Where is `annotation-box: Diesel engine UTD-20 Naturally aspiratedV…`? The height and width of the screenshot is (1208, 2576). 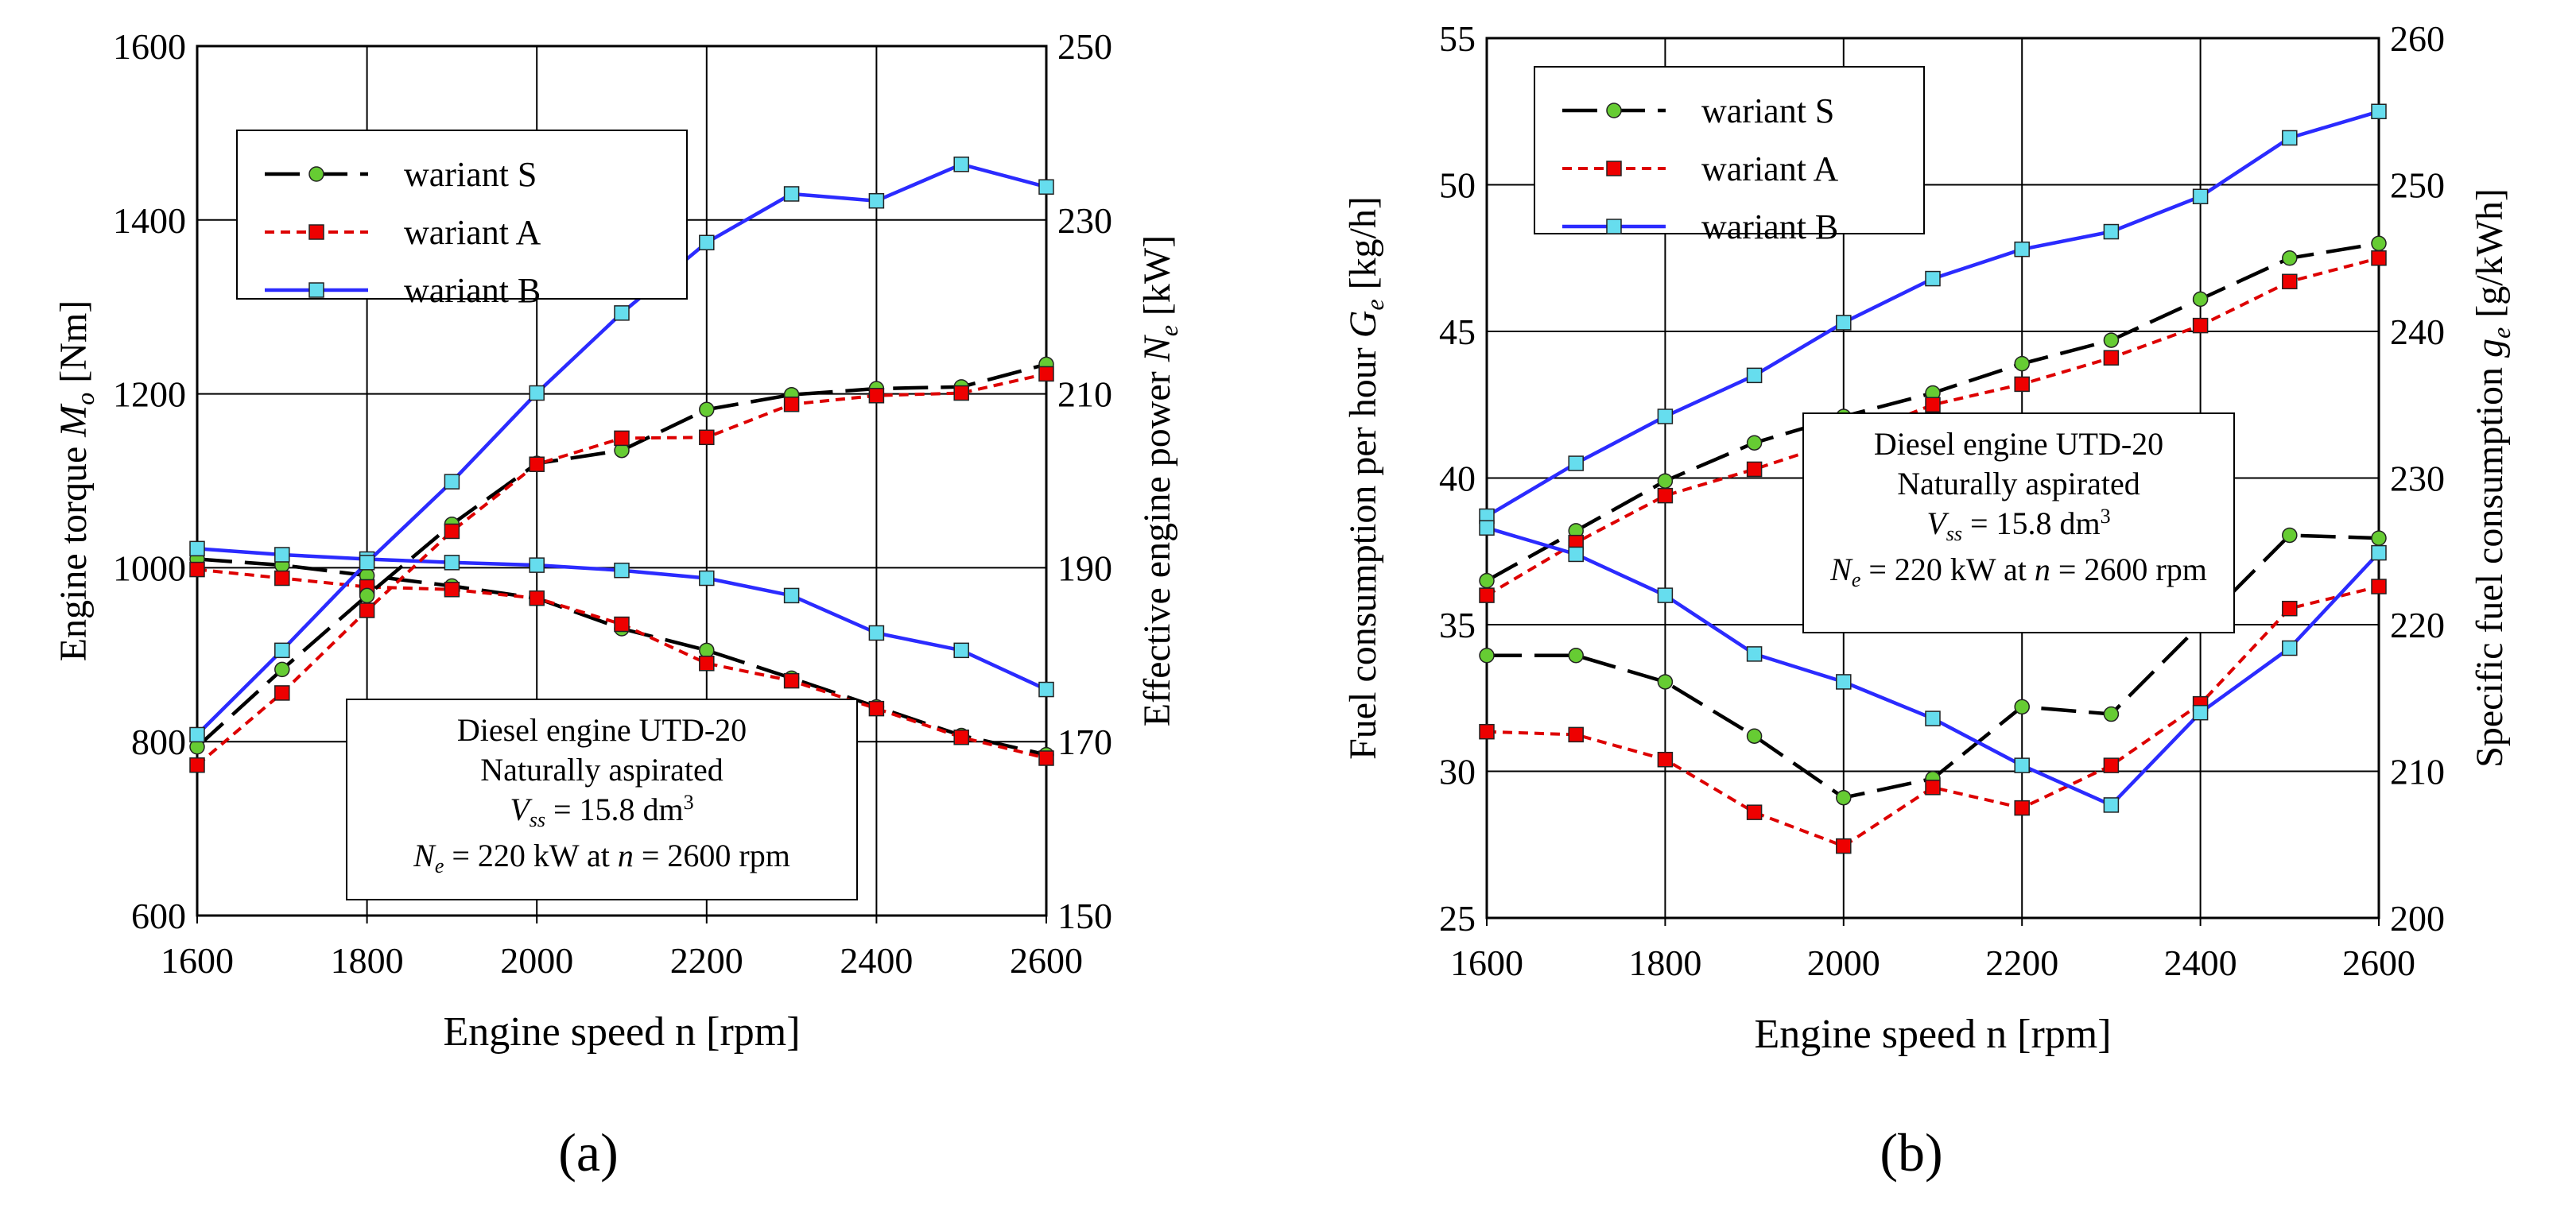
annotation-box: Diesel engine UTD-20 Naturally aspiratedV… is located at coordinates (602, 799).